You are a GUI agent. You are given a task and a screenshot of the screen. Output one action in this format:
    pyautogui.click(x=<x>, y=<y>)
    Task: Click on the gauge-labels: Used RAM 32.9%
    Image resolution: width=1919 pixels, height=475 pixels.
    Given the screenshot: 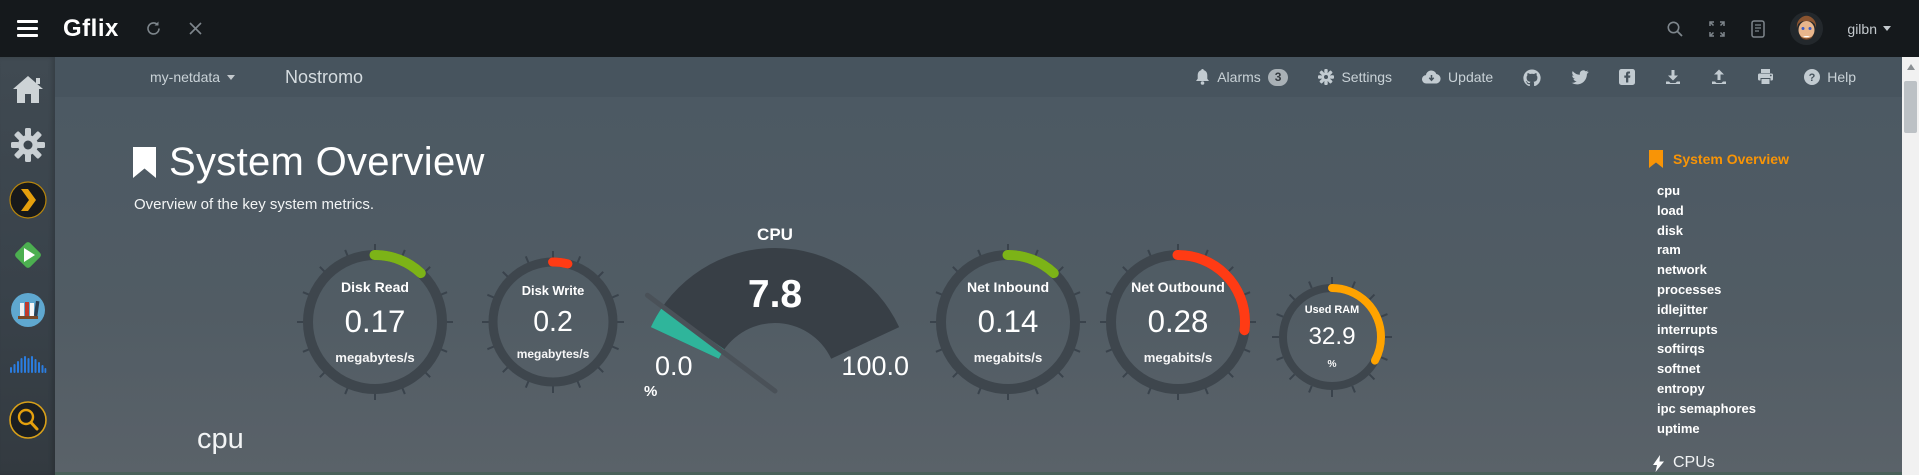 What is the action you would take?
    pyautogui.click(x=1332, y=337)
    